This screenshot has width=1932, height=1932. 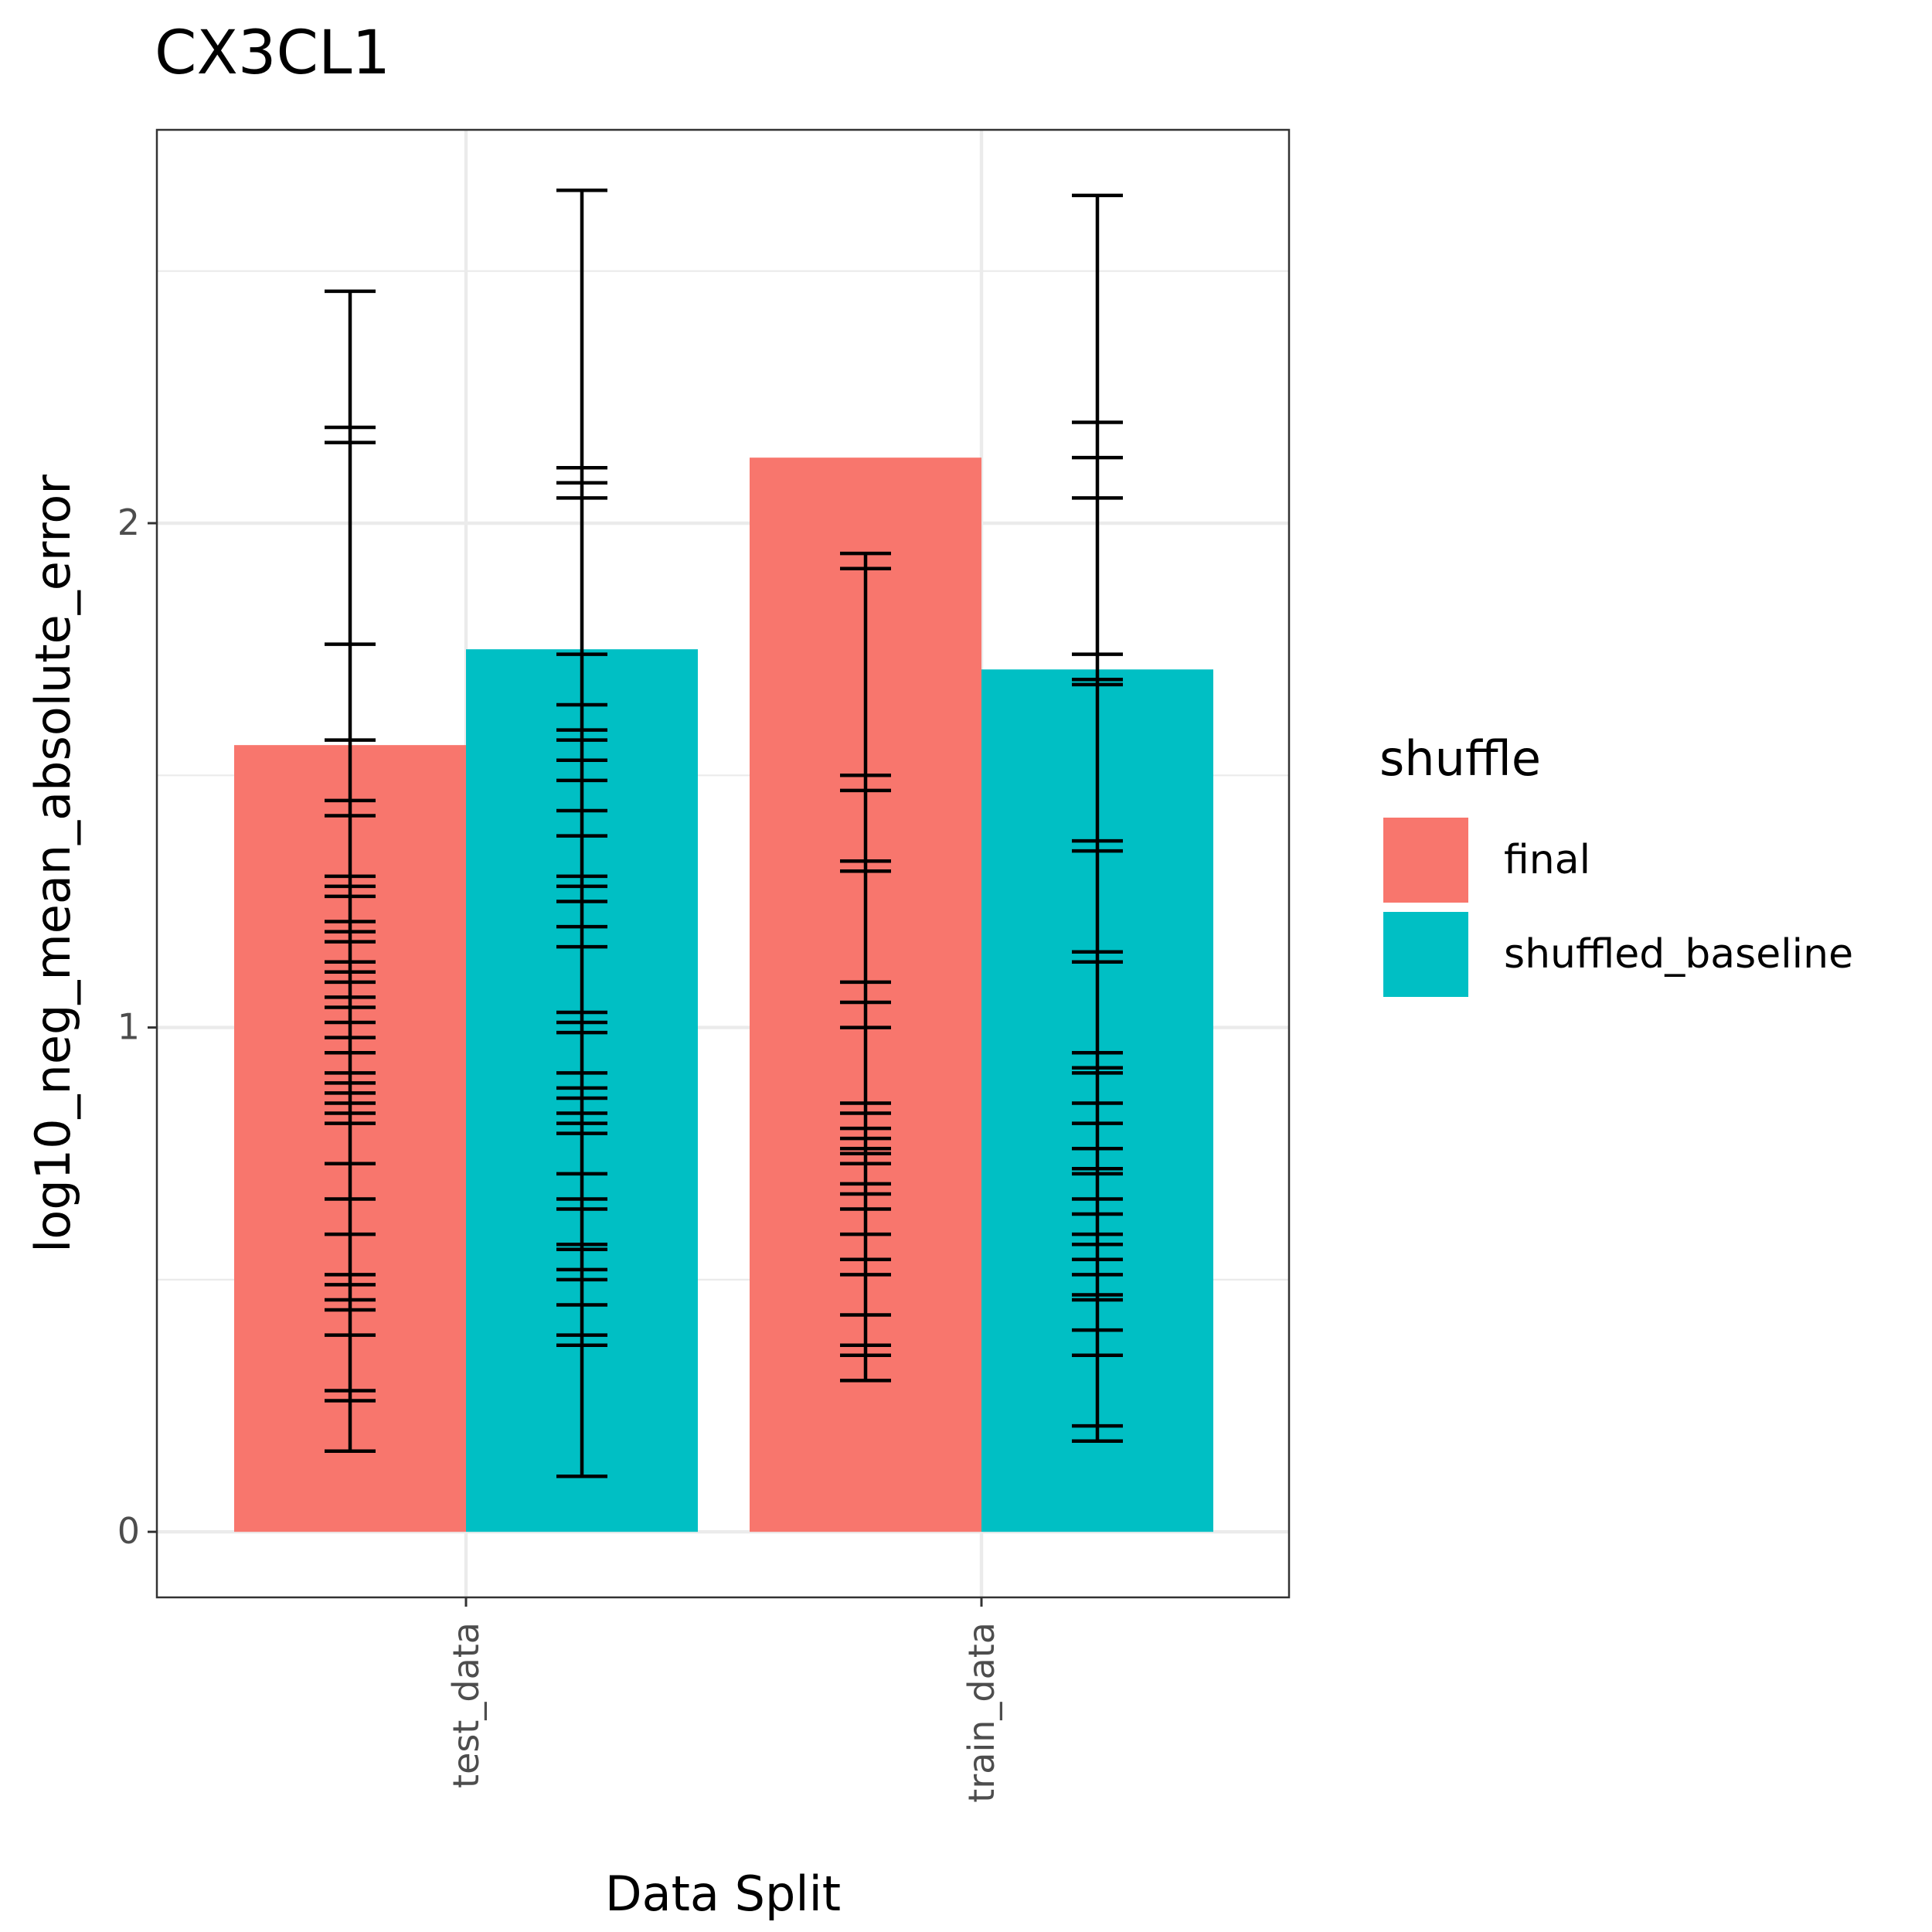 I want to click on y-axis: 0 1 2, so click(x=137, y=1027).